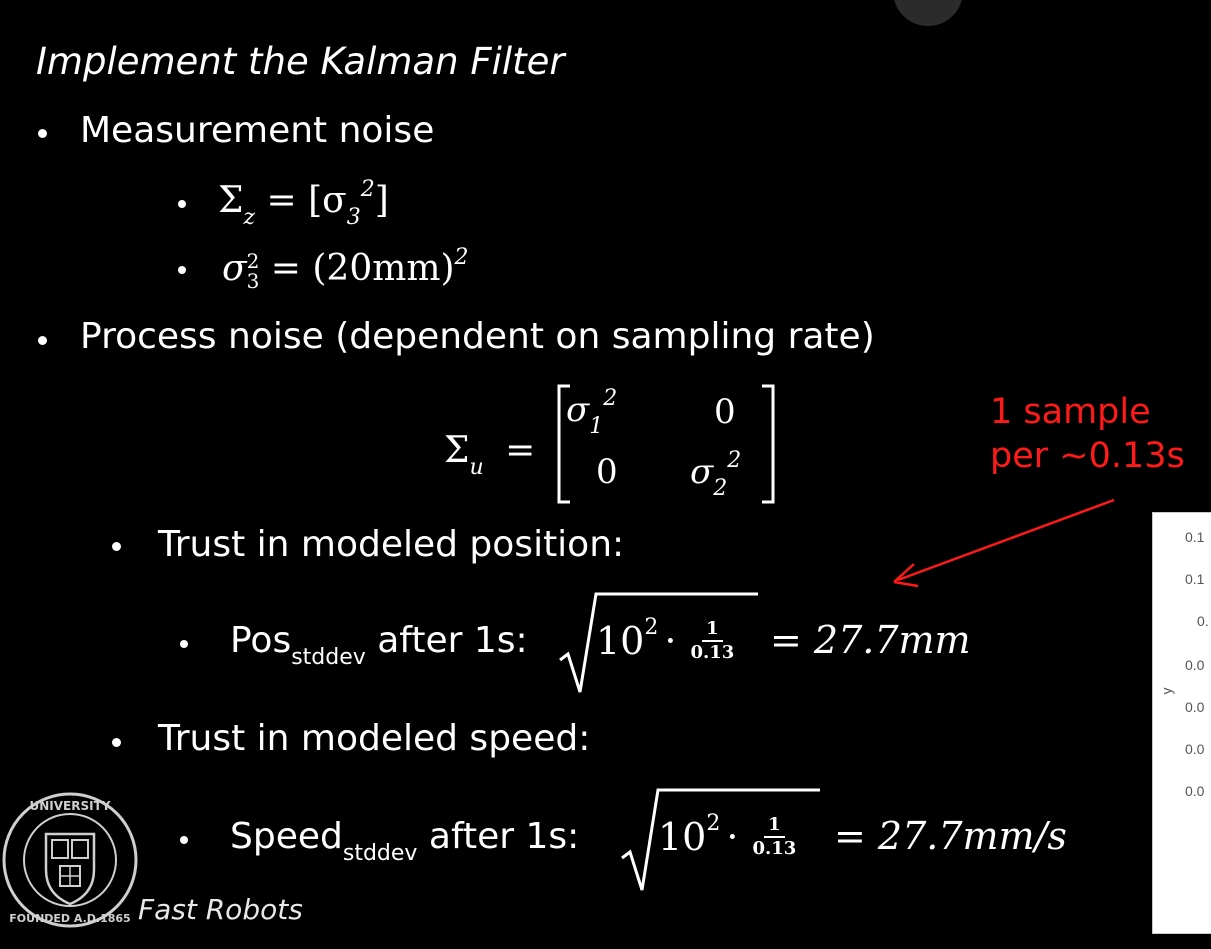 The width and height of the screenshot is (1211, 949). I want to click on pos-sqrt-sign, so click(658, 642).